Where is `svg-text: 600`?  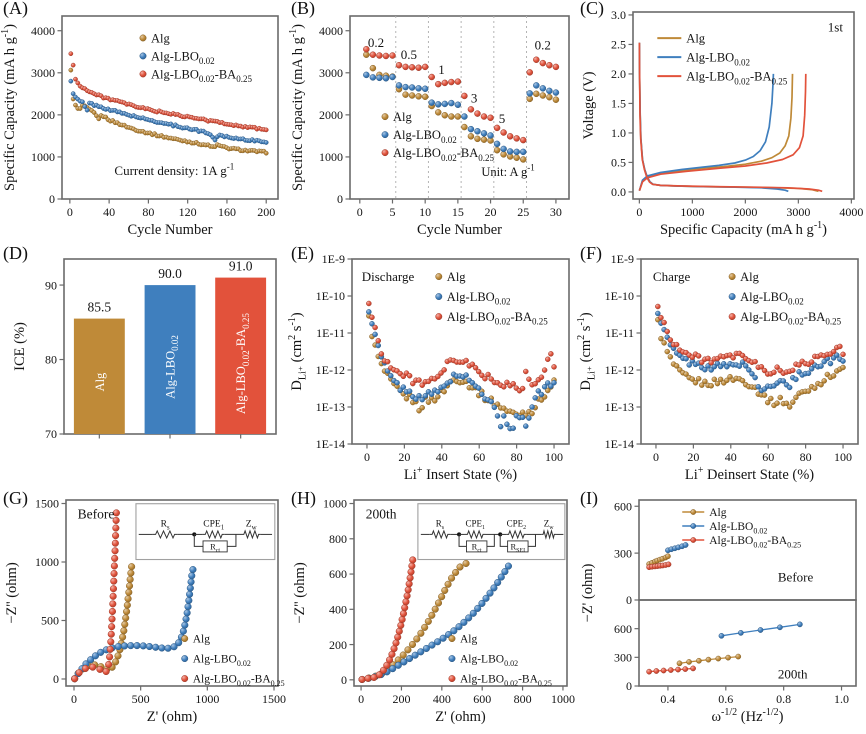
svg-text: 600 is located at coordinates (623, 629).